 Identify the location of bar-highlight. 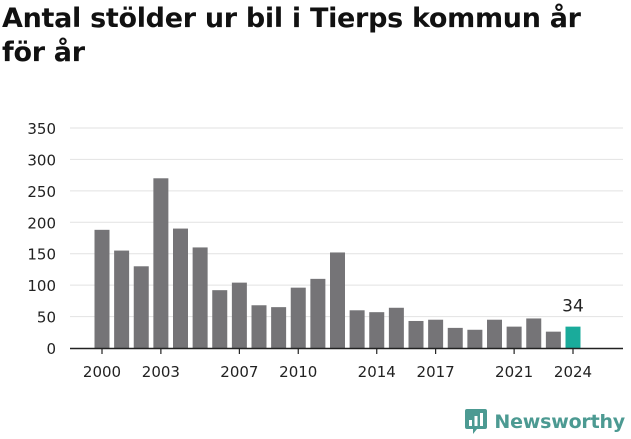
(573, 337).